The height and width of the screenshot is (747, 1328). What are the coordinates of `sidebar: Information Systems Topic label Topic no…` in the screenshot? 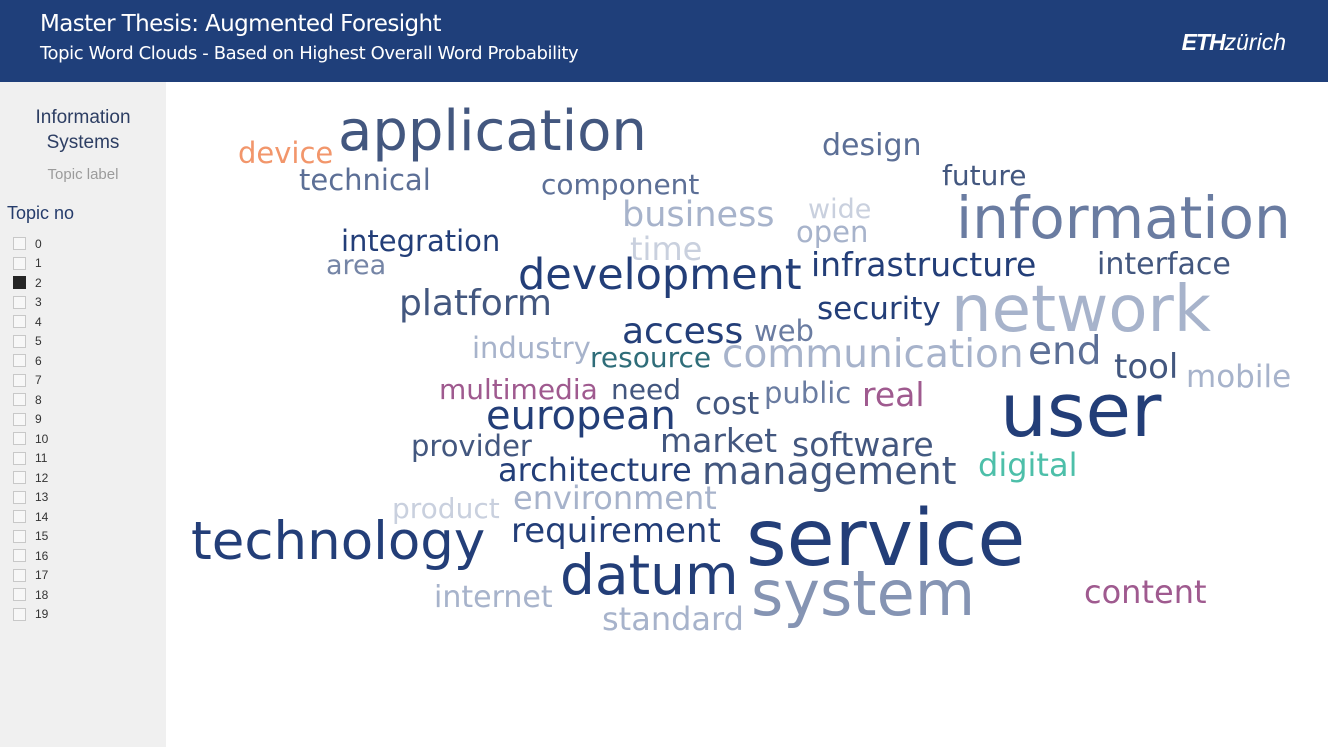 It's located at (83, 414).